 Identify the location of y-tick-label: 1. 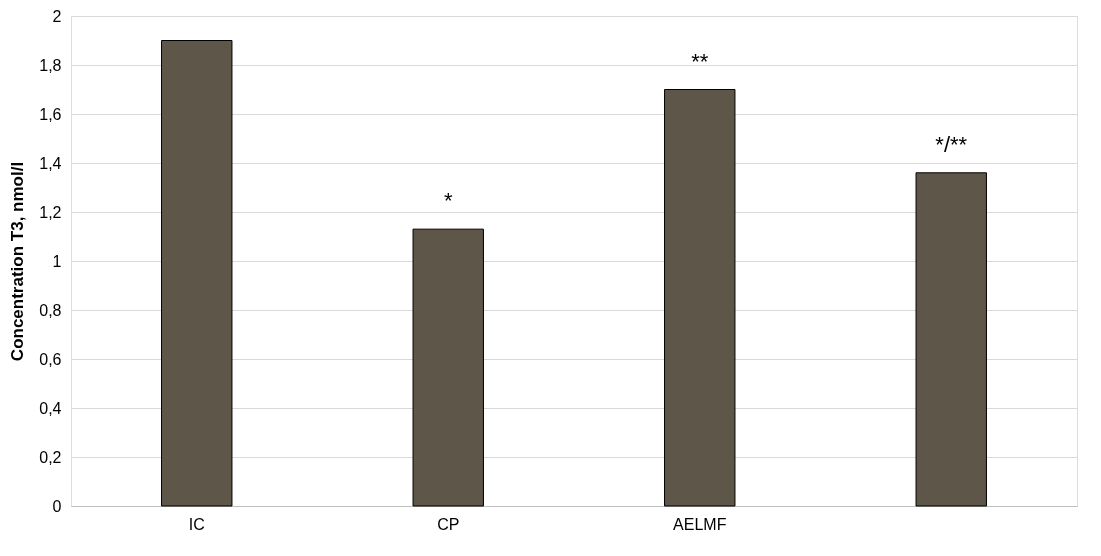
(57, 261).